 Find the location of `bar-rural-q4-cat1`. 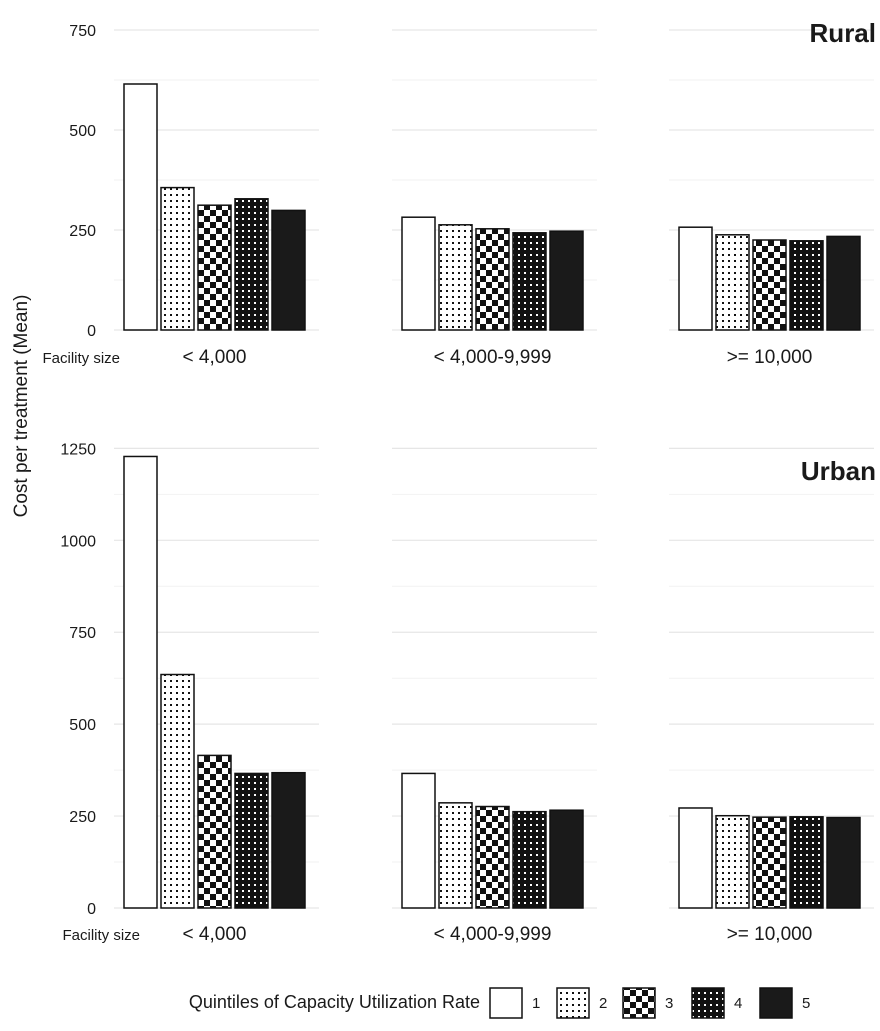

bar-rural-q4-cat1 is located at coordinates (251, 264).